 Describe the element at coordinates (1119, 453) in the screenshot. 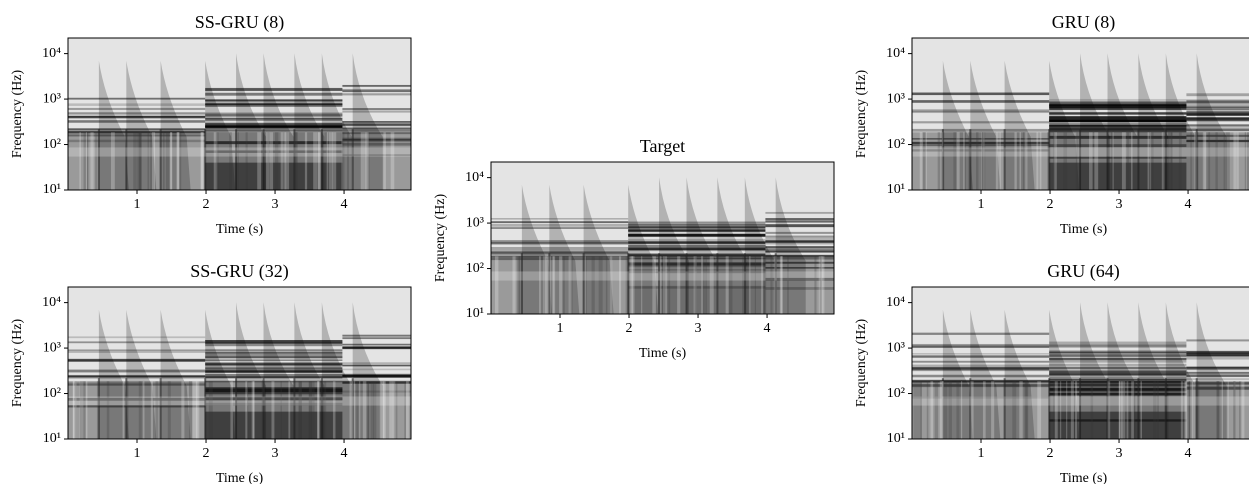

I see `x-tick-label: 3` at that location.